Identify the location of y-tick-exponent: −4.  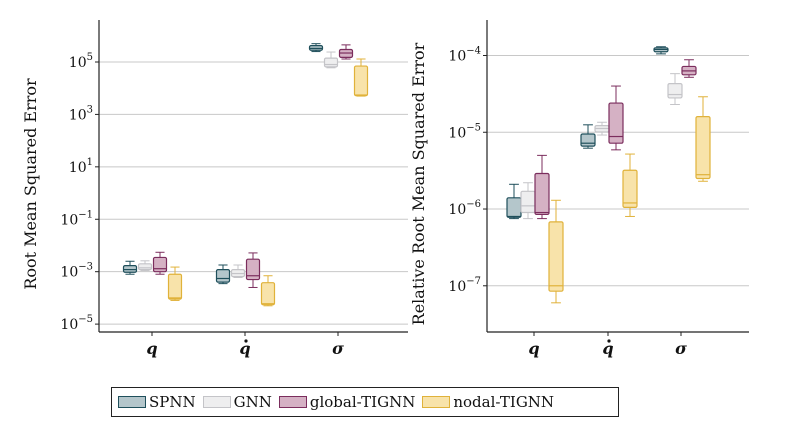
(473, 50).